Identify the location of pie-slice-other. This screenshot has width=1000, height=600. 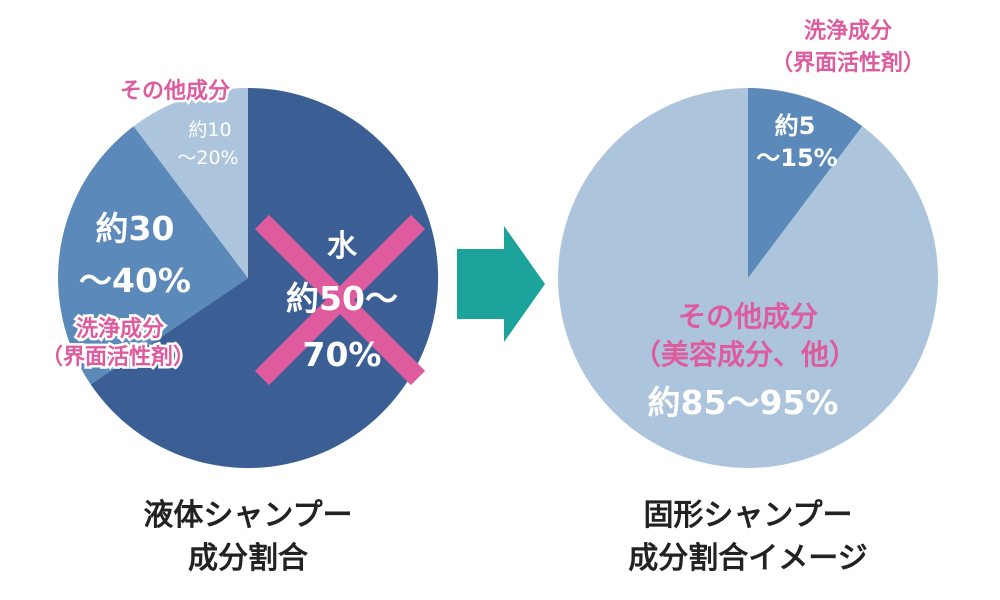
(190, 183).